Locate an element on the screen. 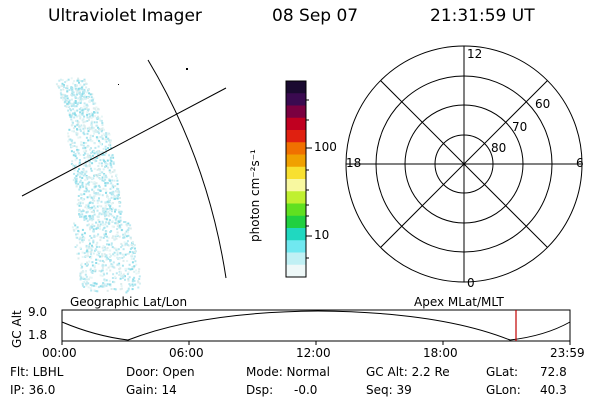 The width and height of the screenshot is (600, 400). footer-gain: Gain: 14 is located at coordinates (151, 390).